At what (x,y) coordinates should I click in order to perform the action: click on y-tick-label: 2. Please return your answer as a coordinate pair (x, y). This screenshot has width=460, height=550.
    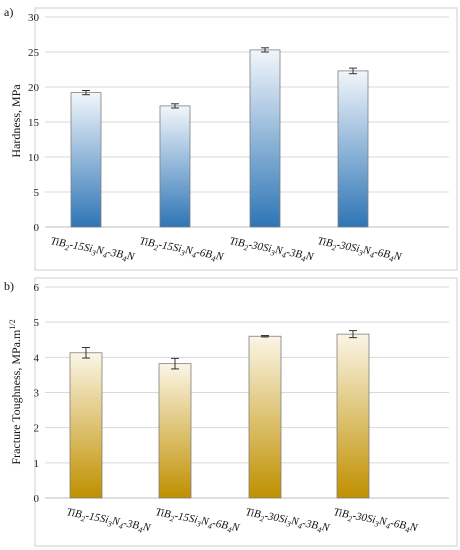
    Looking at the image, I should click on (37, 429).